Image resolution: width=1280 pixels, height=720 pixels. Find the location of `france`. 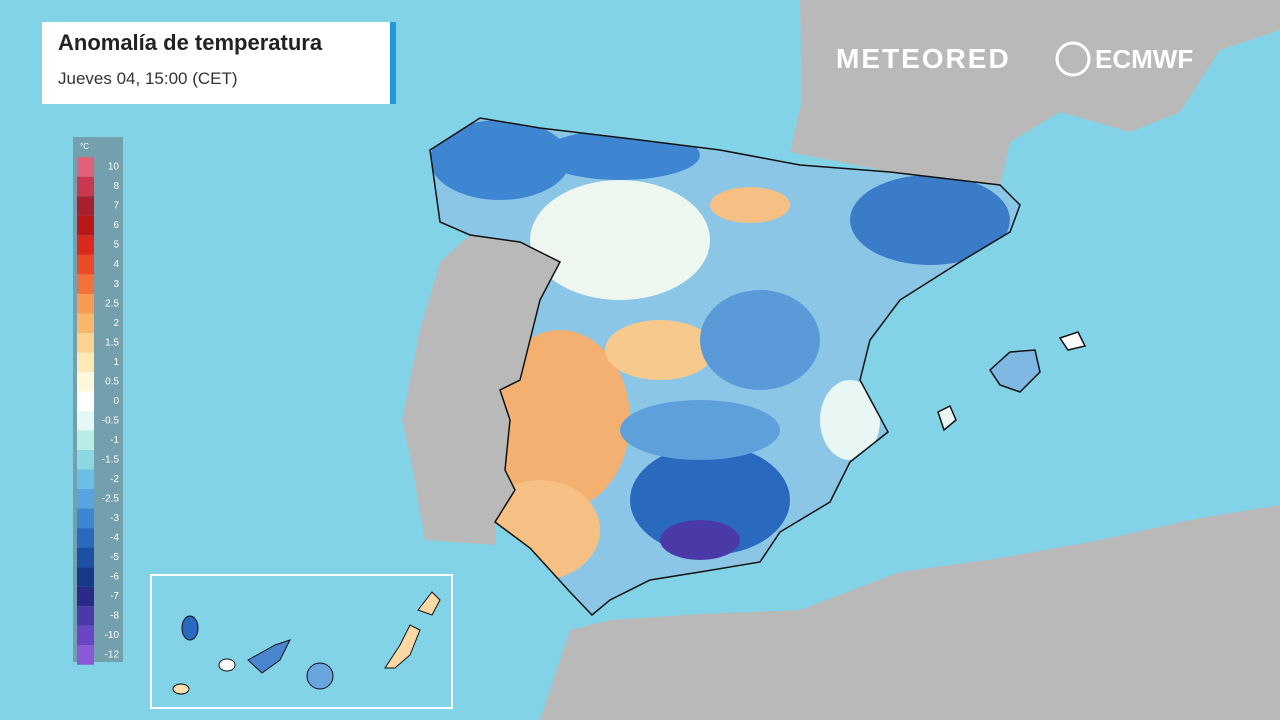

france is located at coordinates (1035, 92).